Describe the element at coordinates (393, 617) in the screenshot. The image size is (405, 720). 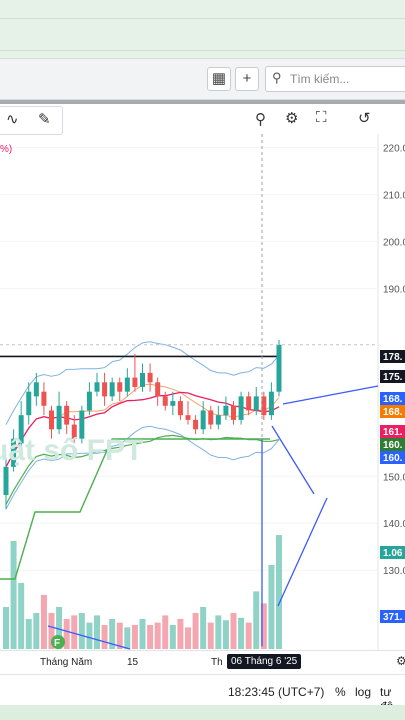
I see `volume-label: 371.` at that location.